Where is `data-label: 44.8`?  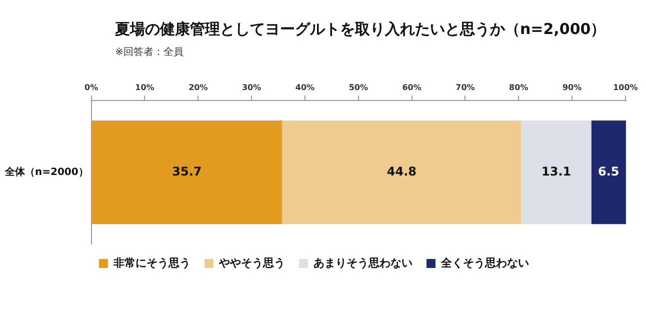 data-label: 44.8 is located at coordinates (401, 171).